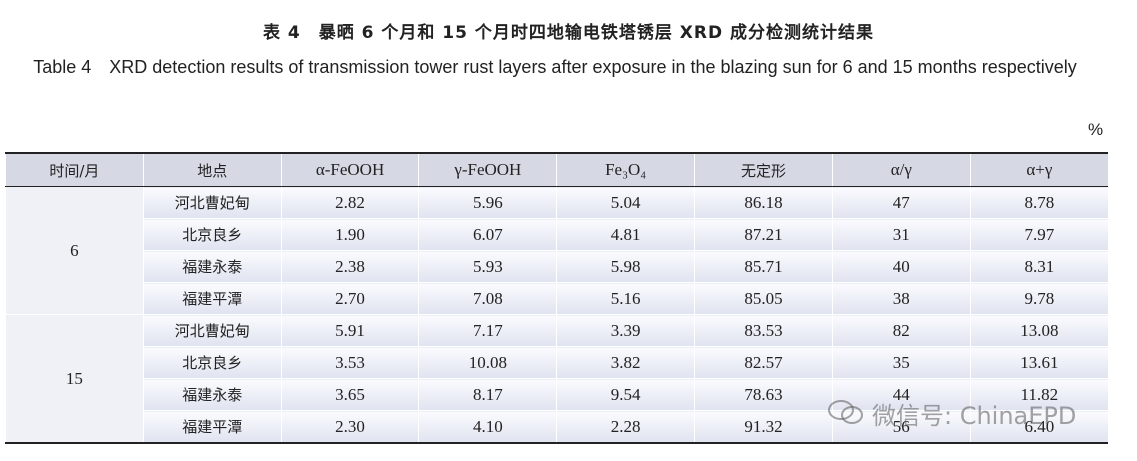 This screenshot has height=461, width=1137. I want to click on table-cell: 87.21, so click(763, 234).